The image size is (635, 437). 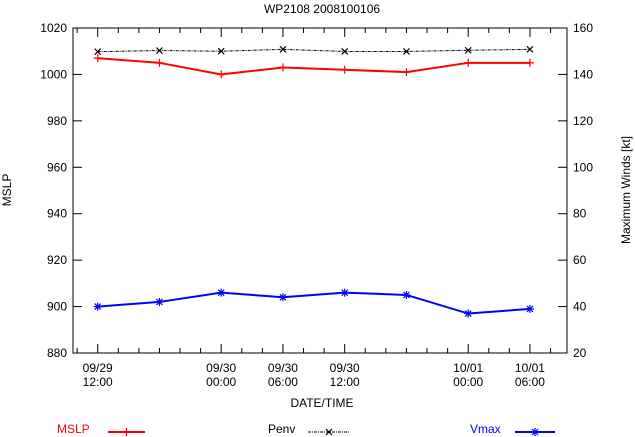 I want to click on series-line-vmax, so click(x=314, y=303).